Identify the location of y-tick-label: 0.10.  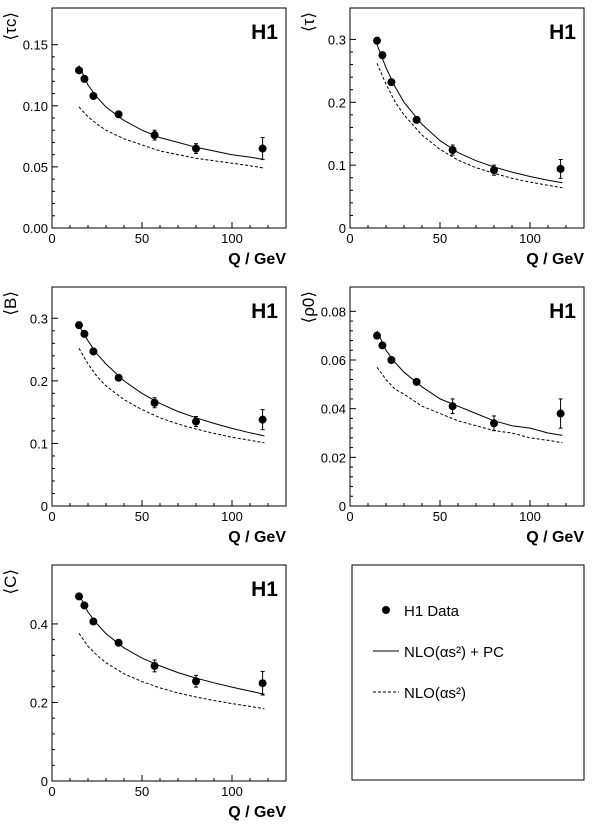
(35, 106).